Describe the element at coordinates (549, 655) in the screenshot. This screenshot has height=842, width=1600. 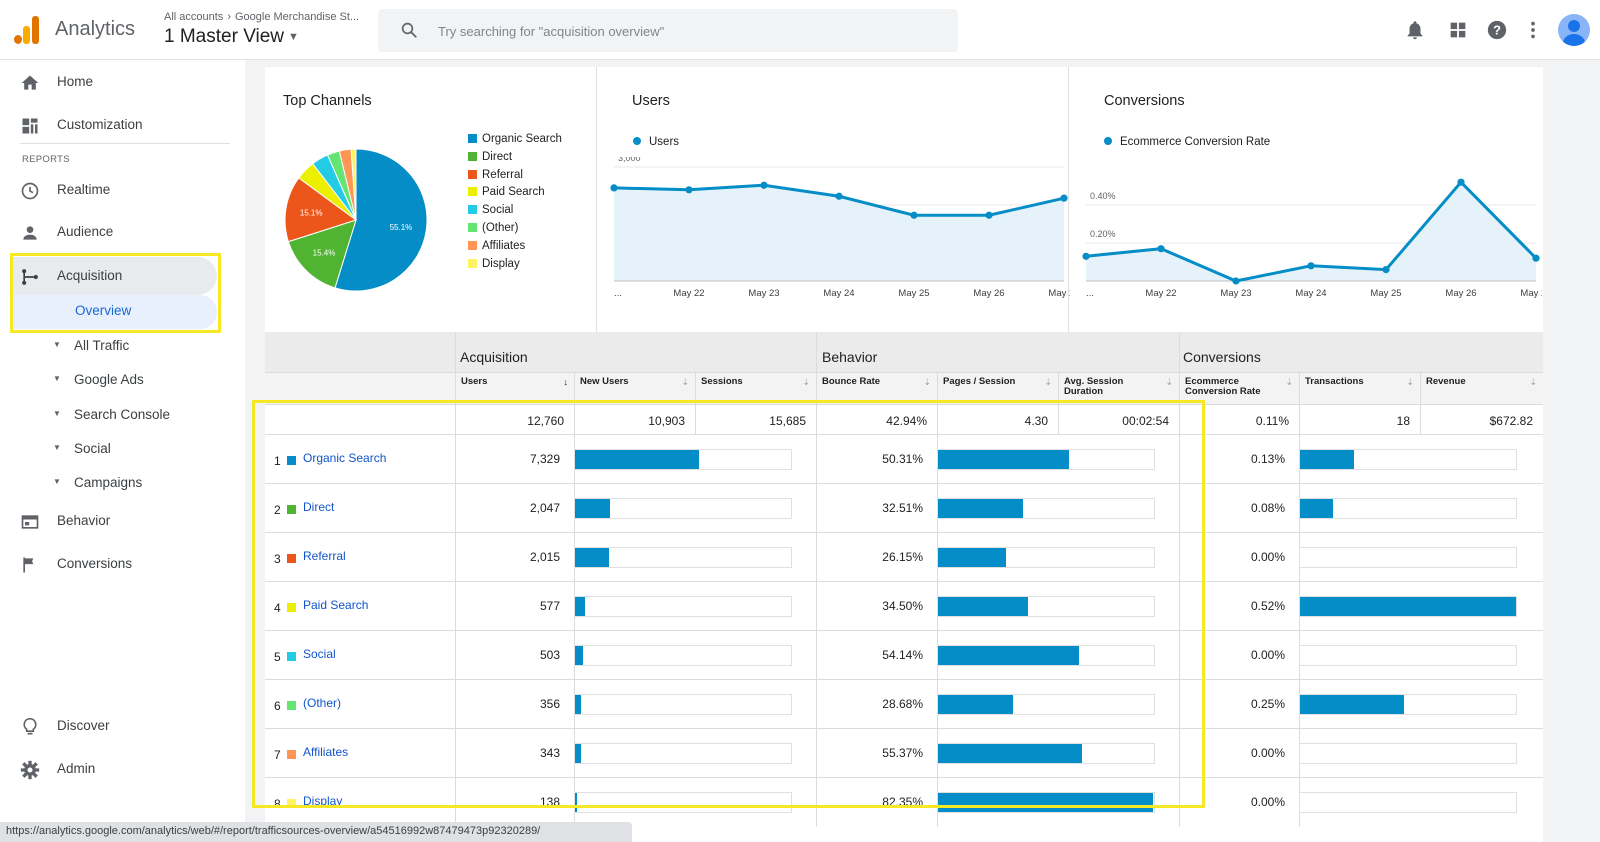
I see `users-value: 503` at that location.